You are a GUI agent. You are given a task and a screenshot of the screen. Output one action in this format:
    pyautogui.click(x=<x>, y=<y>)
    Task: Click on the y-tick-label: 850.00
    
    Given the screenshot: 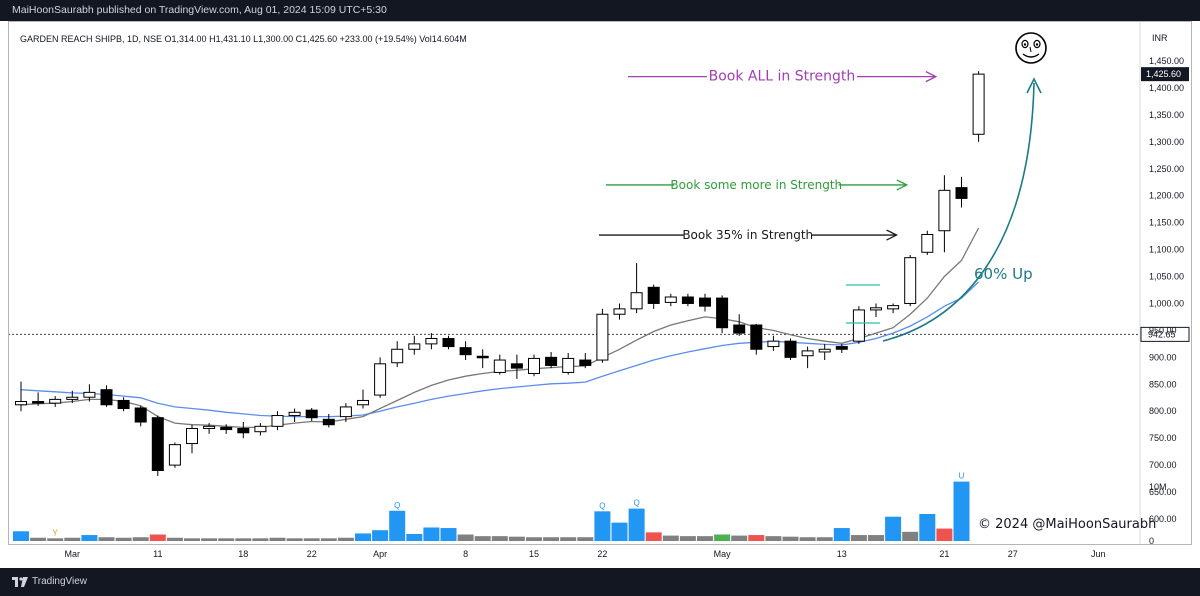 What is the action you would take?
    pyautogui.click(x=1163, y=384)
    